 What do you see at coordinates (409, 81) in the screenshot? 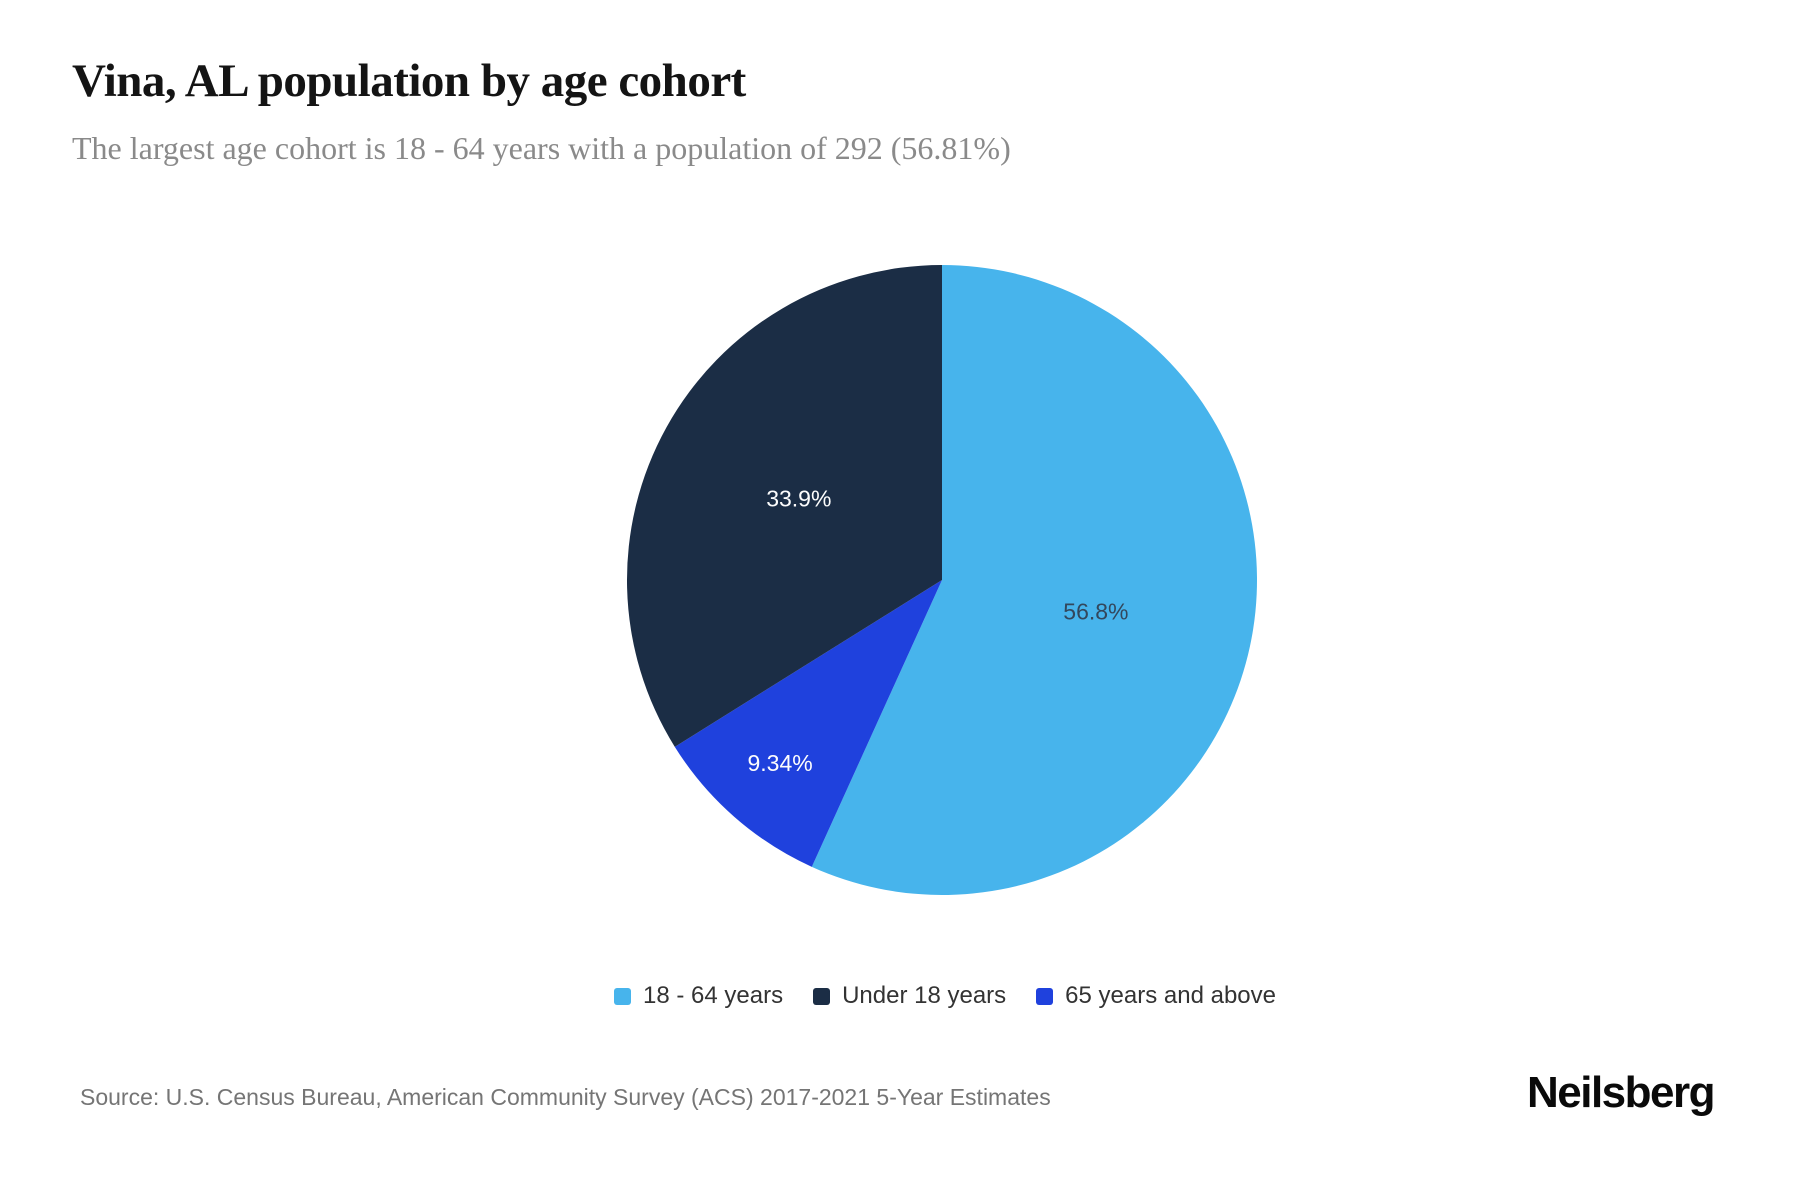
I see `chart-title: Vina, AL population by age cohort` at bounding box center [409, 81].